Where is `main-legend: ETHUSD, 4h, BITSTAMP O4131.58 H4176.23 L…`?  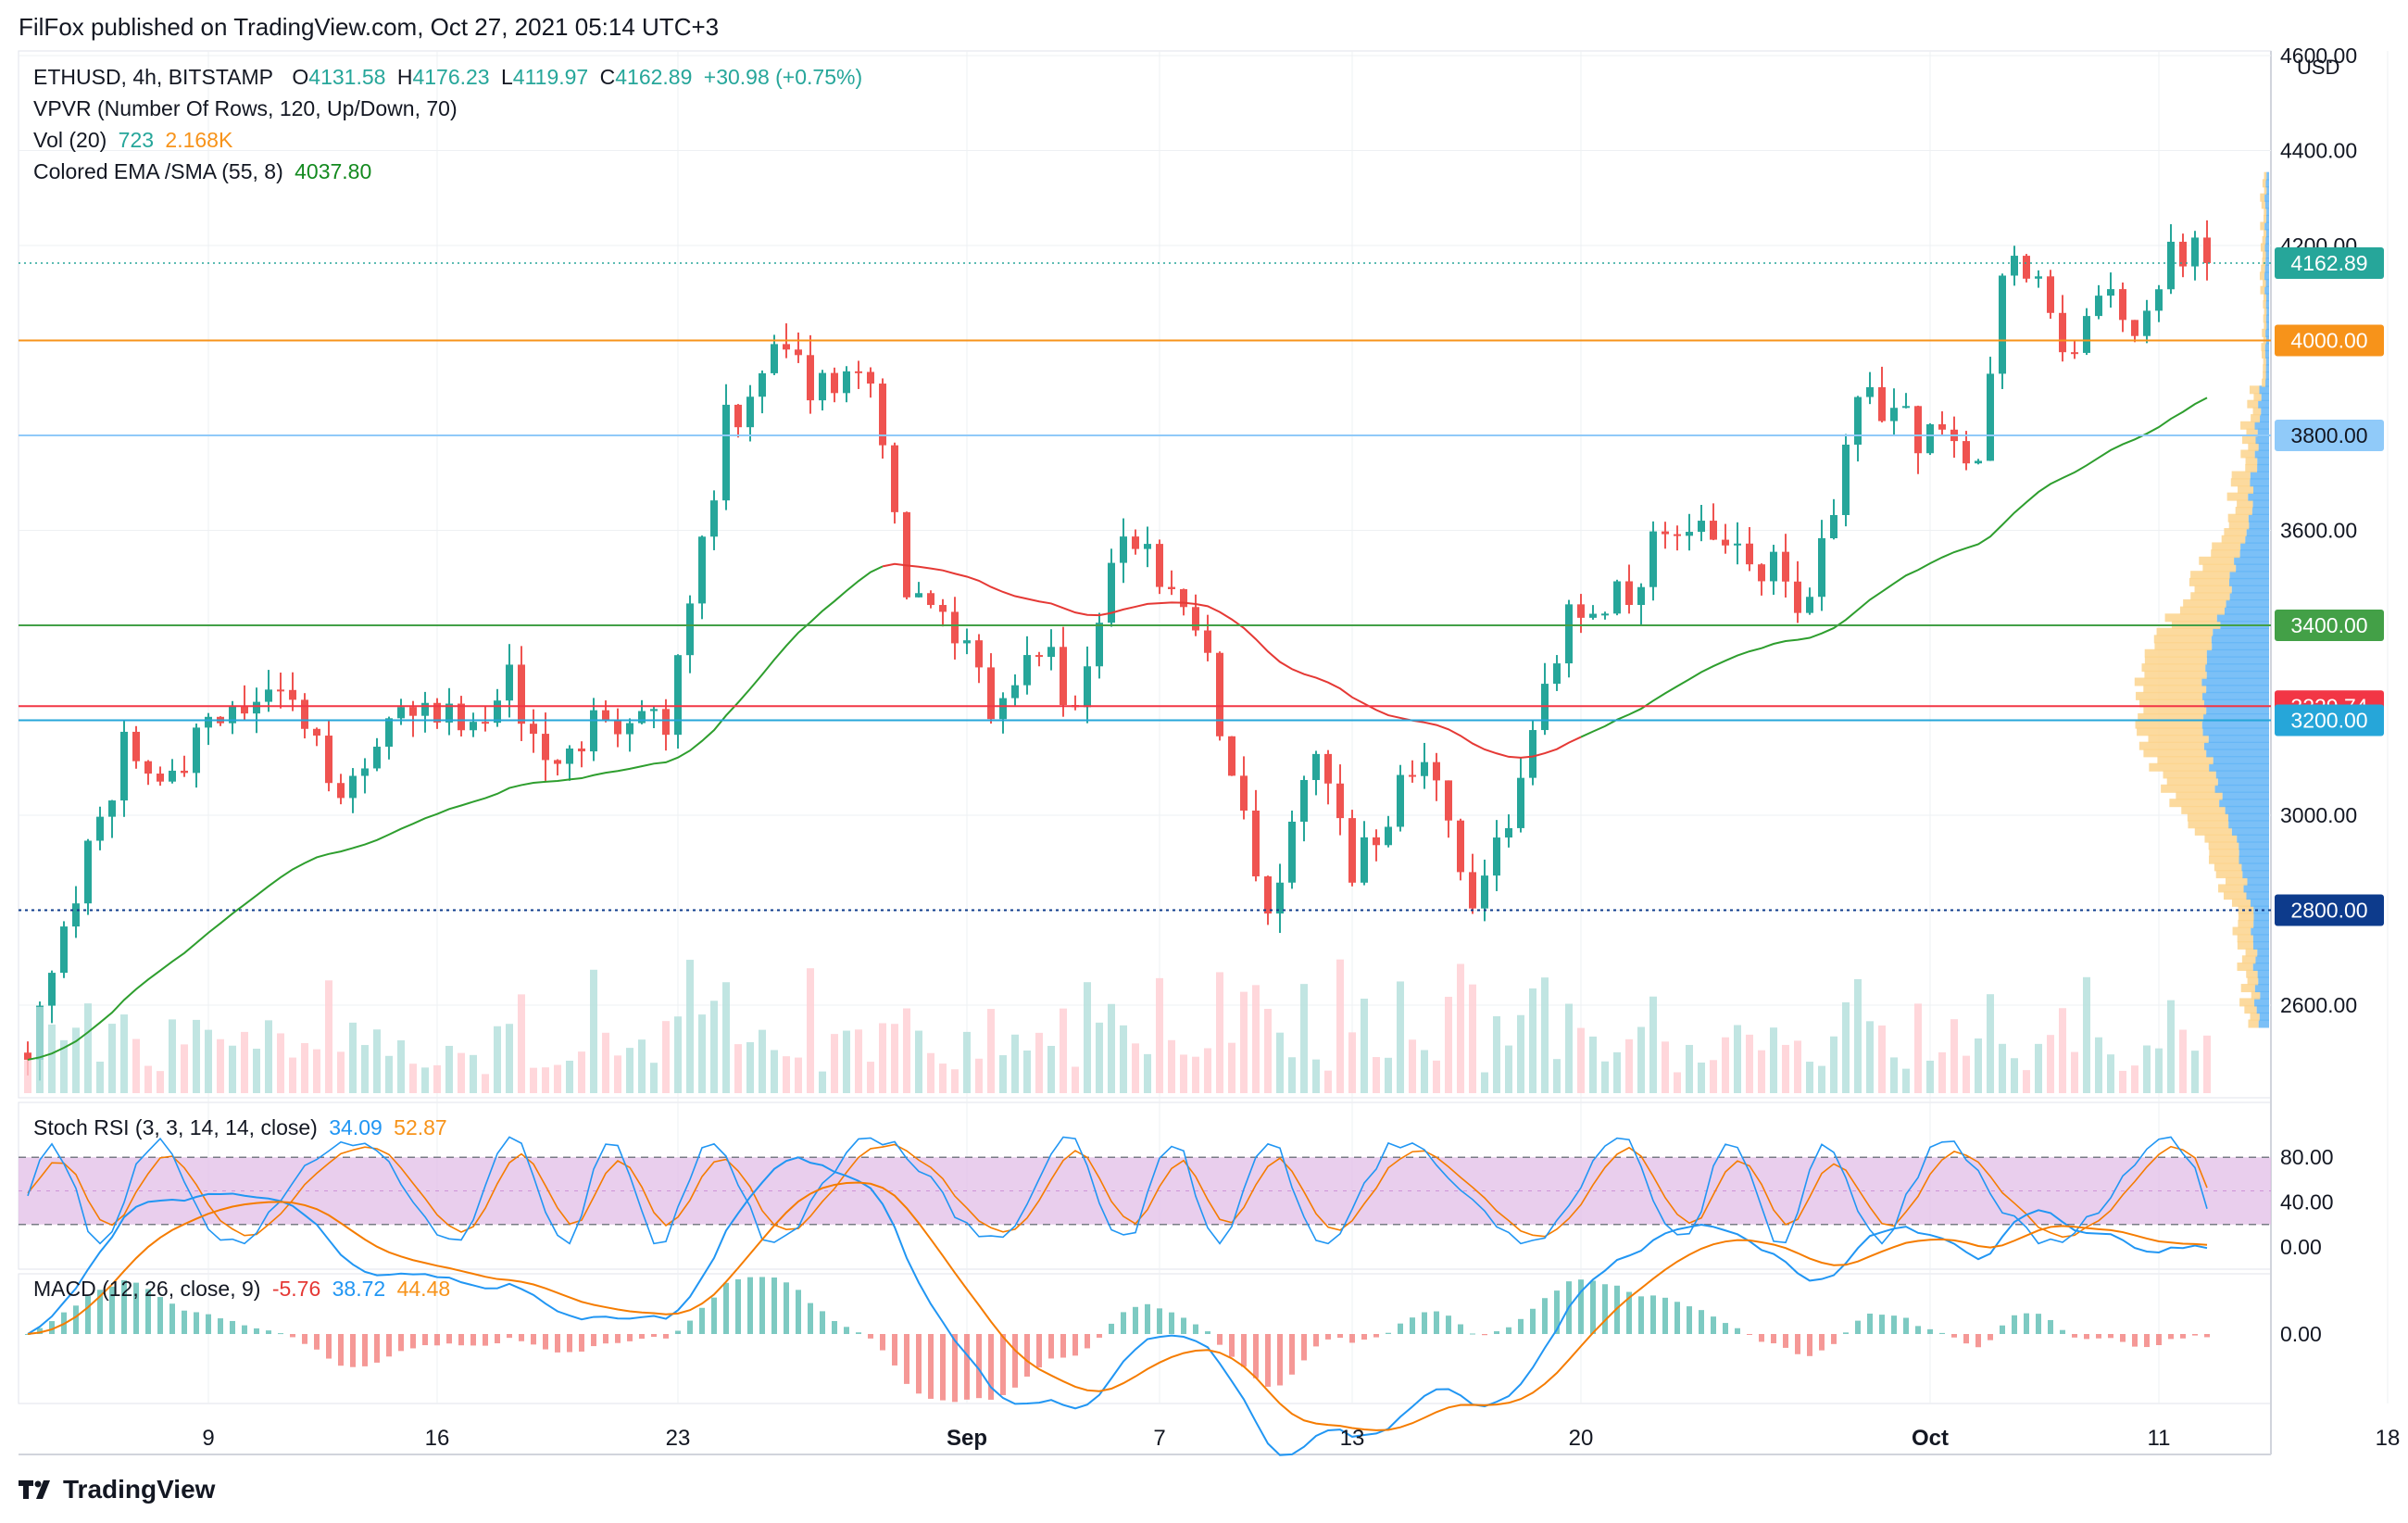
main-legend: ETHUSD, 4h, BITSTAMP O4131.58 H4176.23 L… is located at coordinates (450, 77).